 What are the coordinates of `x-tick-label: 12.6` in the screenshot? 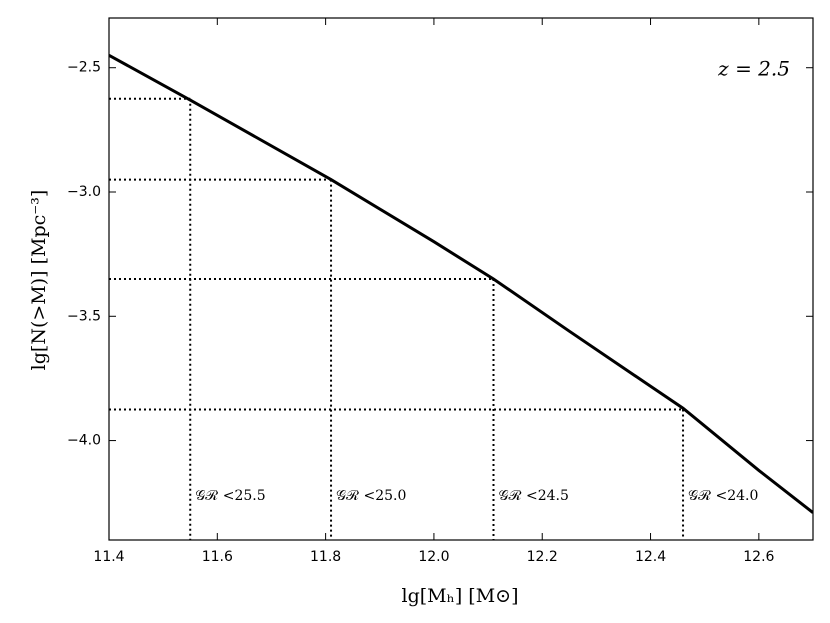 It's located at (758, 557).